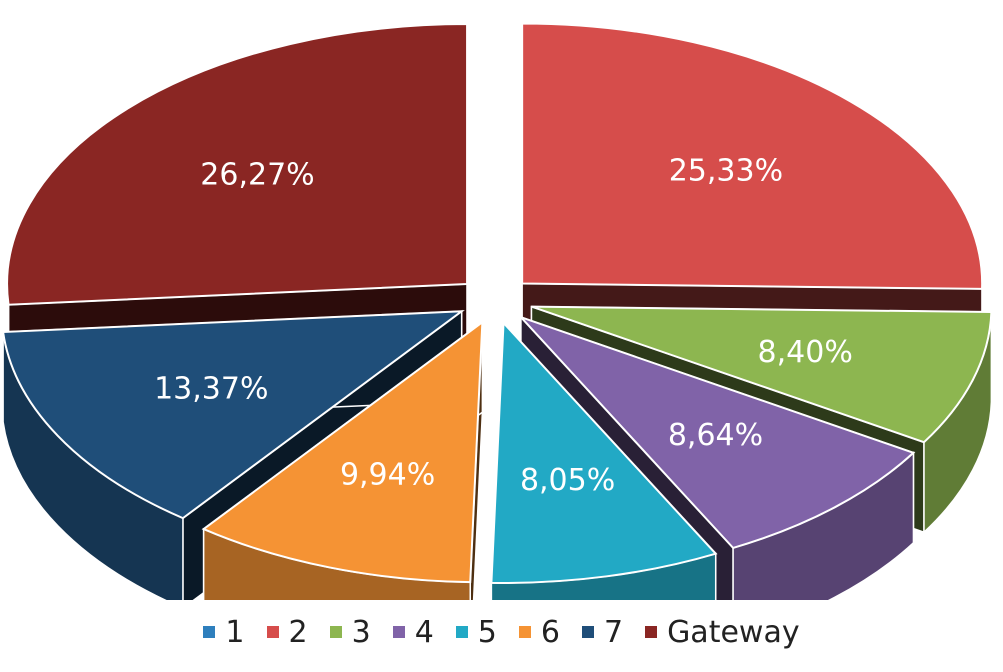 Image resolution: width=1003 pixels, height=672 pixels. I want to click on legend-label-6: 6, so click(550, 632).